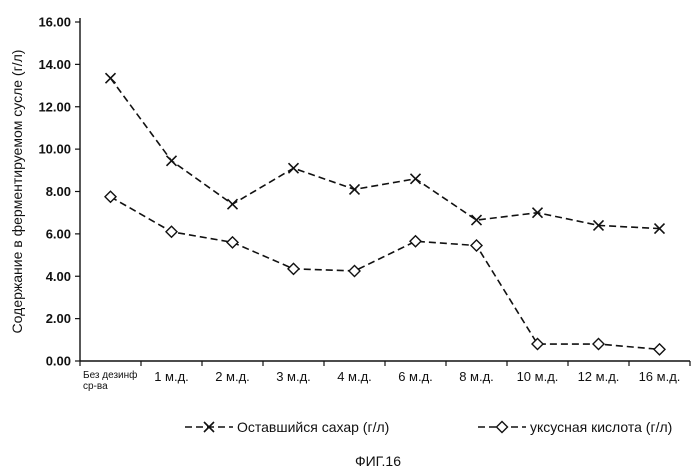  I want to click on y-tick-label: 2.00, so click(58, 318).